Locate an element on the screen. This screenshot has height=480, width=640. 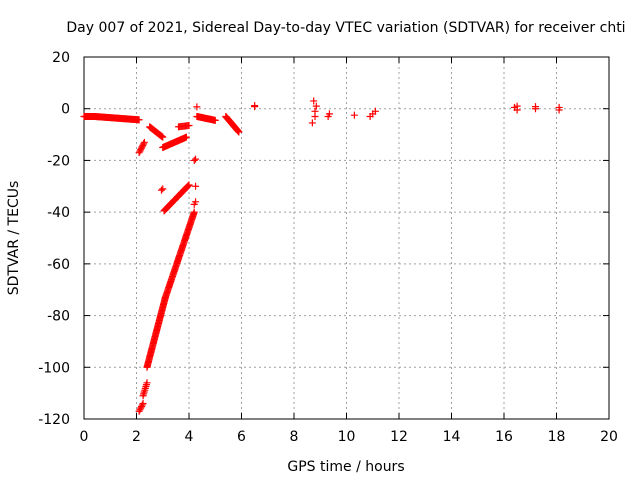
y-tick-labels: 20 0 -20 -40 -60 -80 -100 -120 is located at coordinates (54, 239).